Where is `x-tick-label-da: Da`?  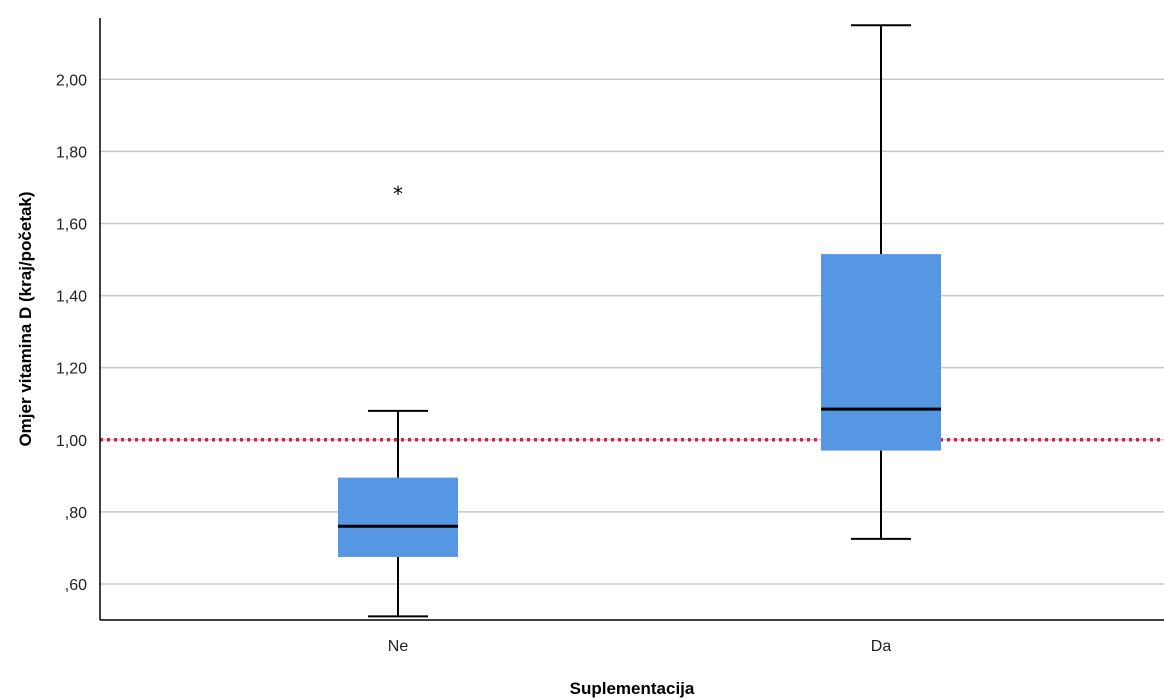 x-tick-label-da: Da is located at coordinates (881, 646).